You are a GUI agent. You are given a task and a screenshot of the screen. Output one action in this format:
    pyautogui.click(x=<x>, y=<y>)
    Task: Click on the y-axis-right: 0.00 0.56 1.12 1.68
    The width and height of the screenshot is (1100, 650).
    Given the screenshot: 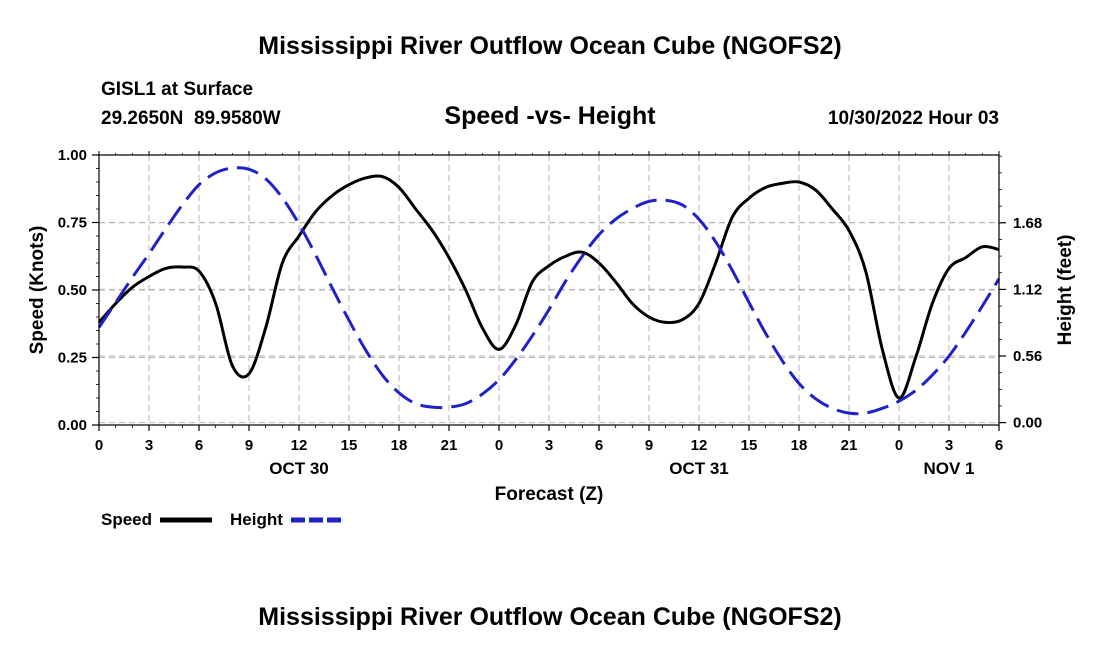 What is the action you would take?
    pyautogui.click(x=1020, y=293)
    